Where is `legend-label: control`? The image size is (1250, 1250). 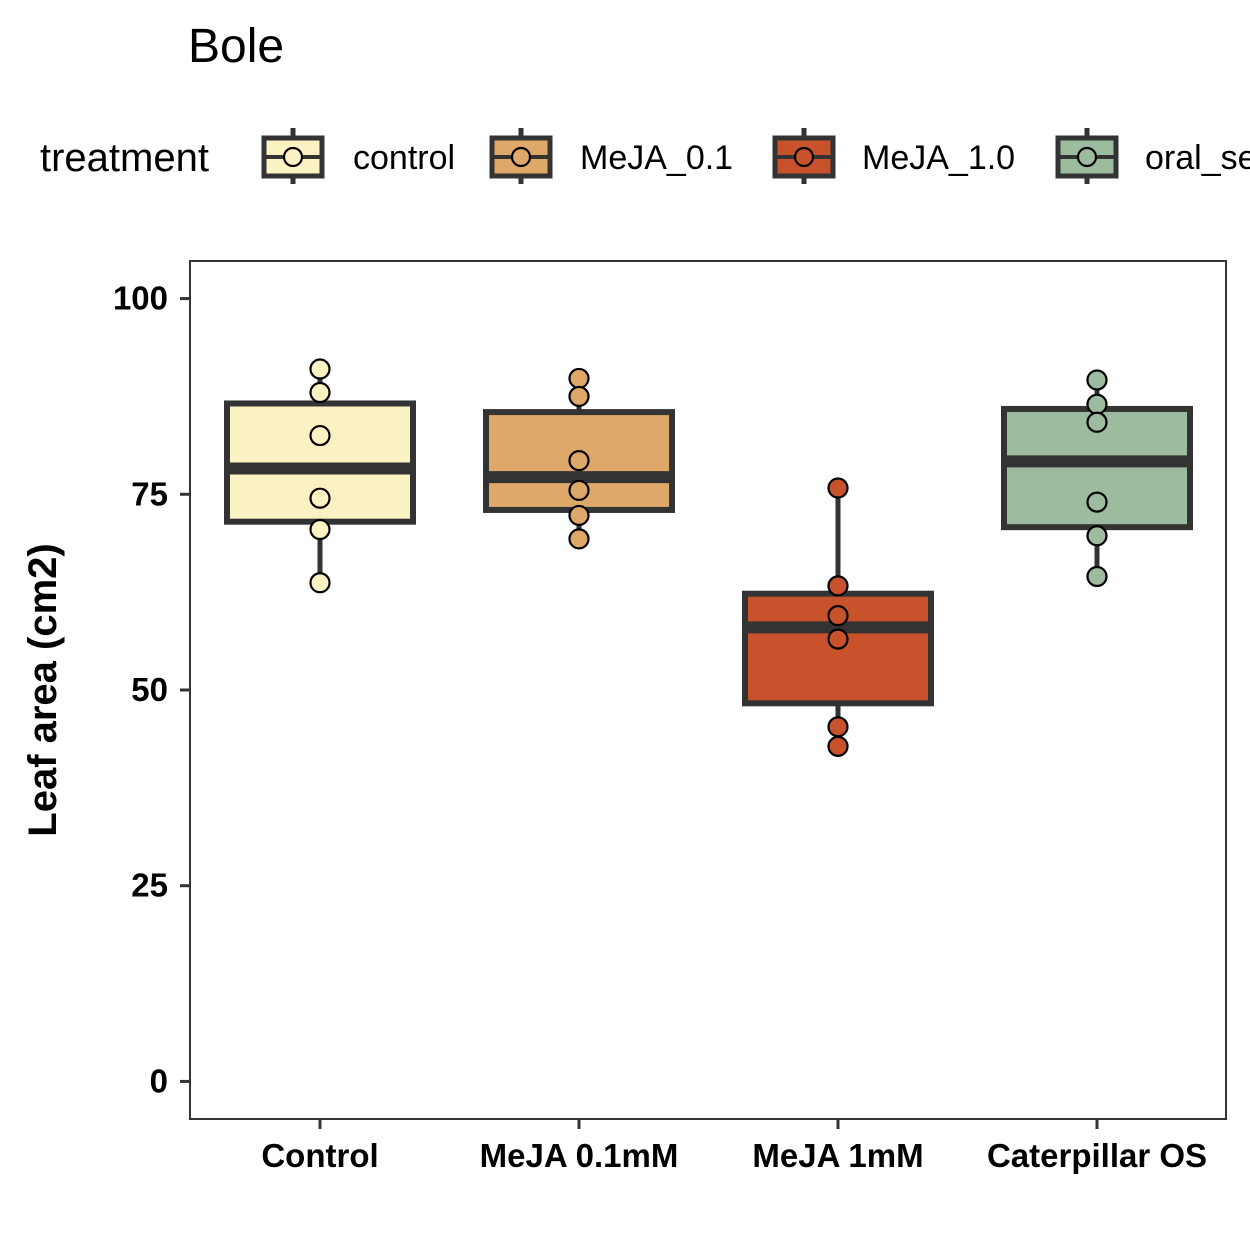 legend-label: control is located at coordinates (404, 158).